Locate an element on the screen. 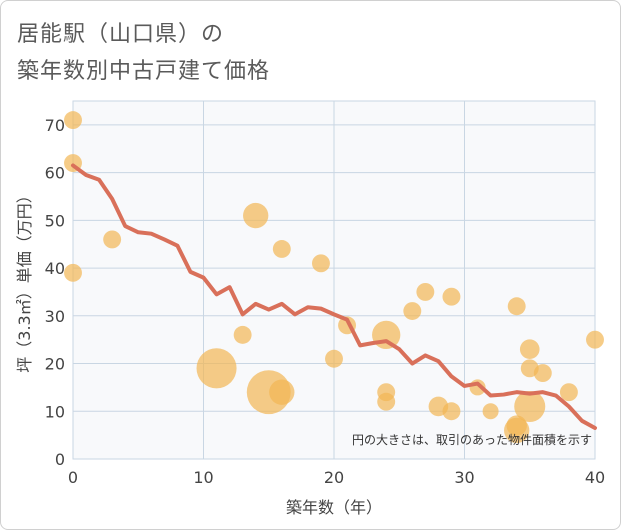 This screenshot has height=530, width=621. y-tick-label: 20 is located at coordinates (55, 364).